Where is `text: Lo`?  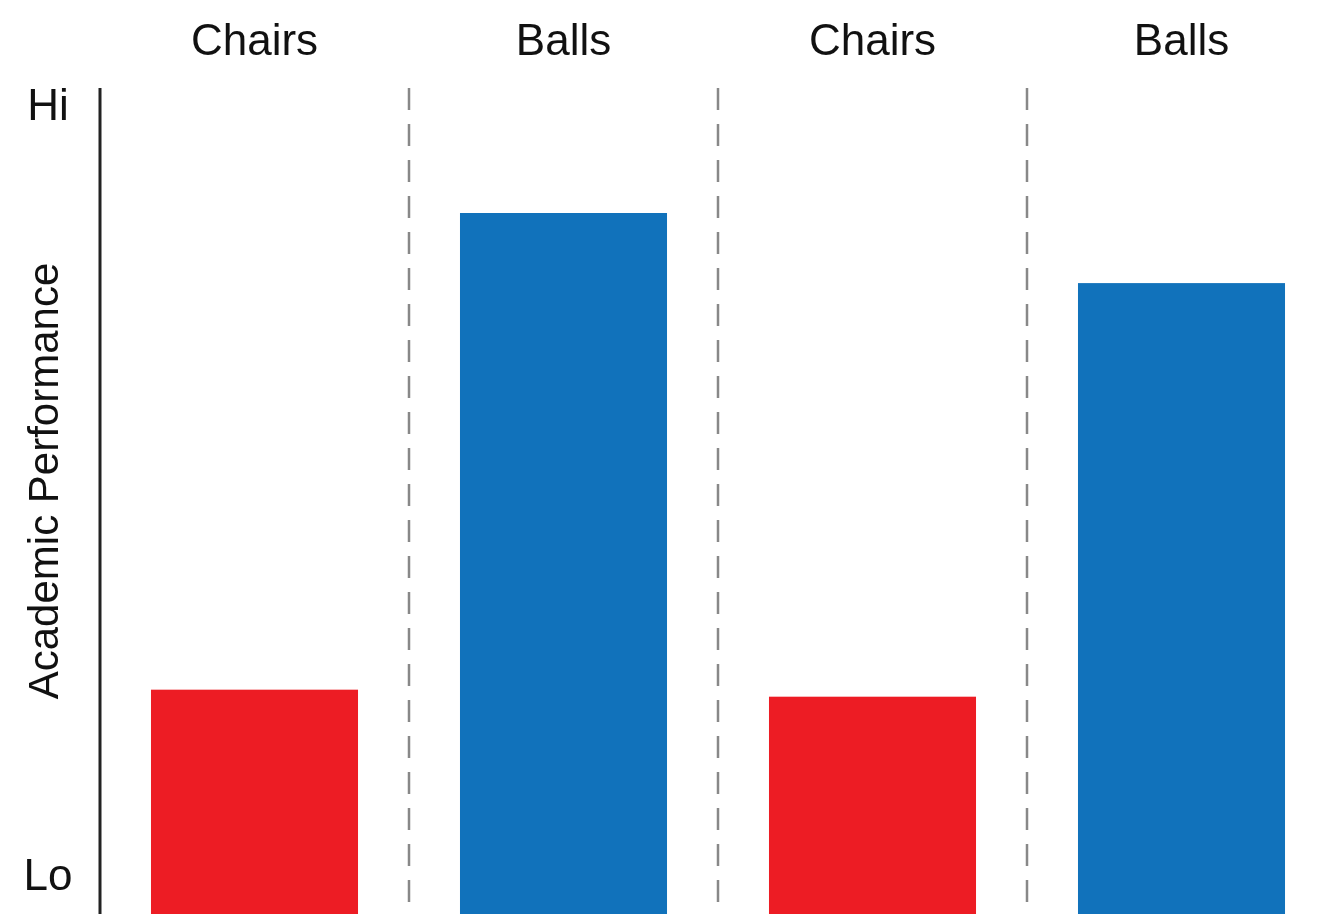 text: Lo is located at coordinates (48, 875).